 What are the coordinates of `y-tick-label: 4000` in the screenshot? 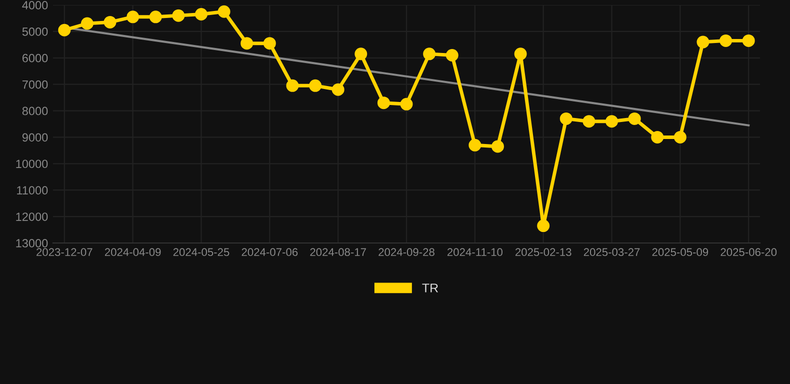 It's located at (35, 5).